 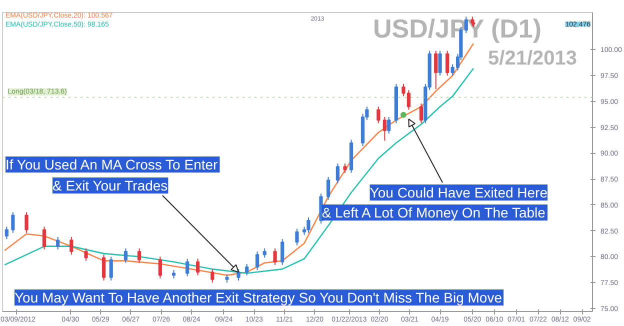 I want to click on annotation: You May Want To Have Another Exit Strategy So You Don't Miss The Big Move, so click(x=258, y=298).